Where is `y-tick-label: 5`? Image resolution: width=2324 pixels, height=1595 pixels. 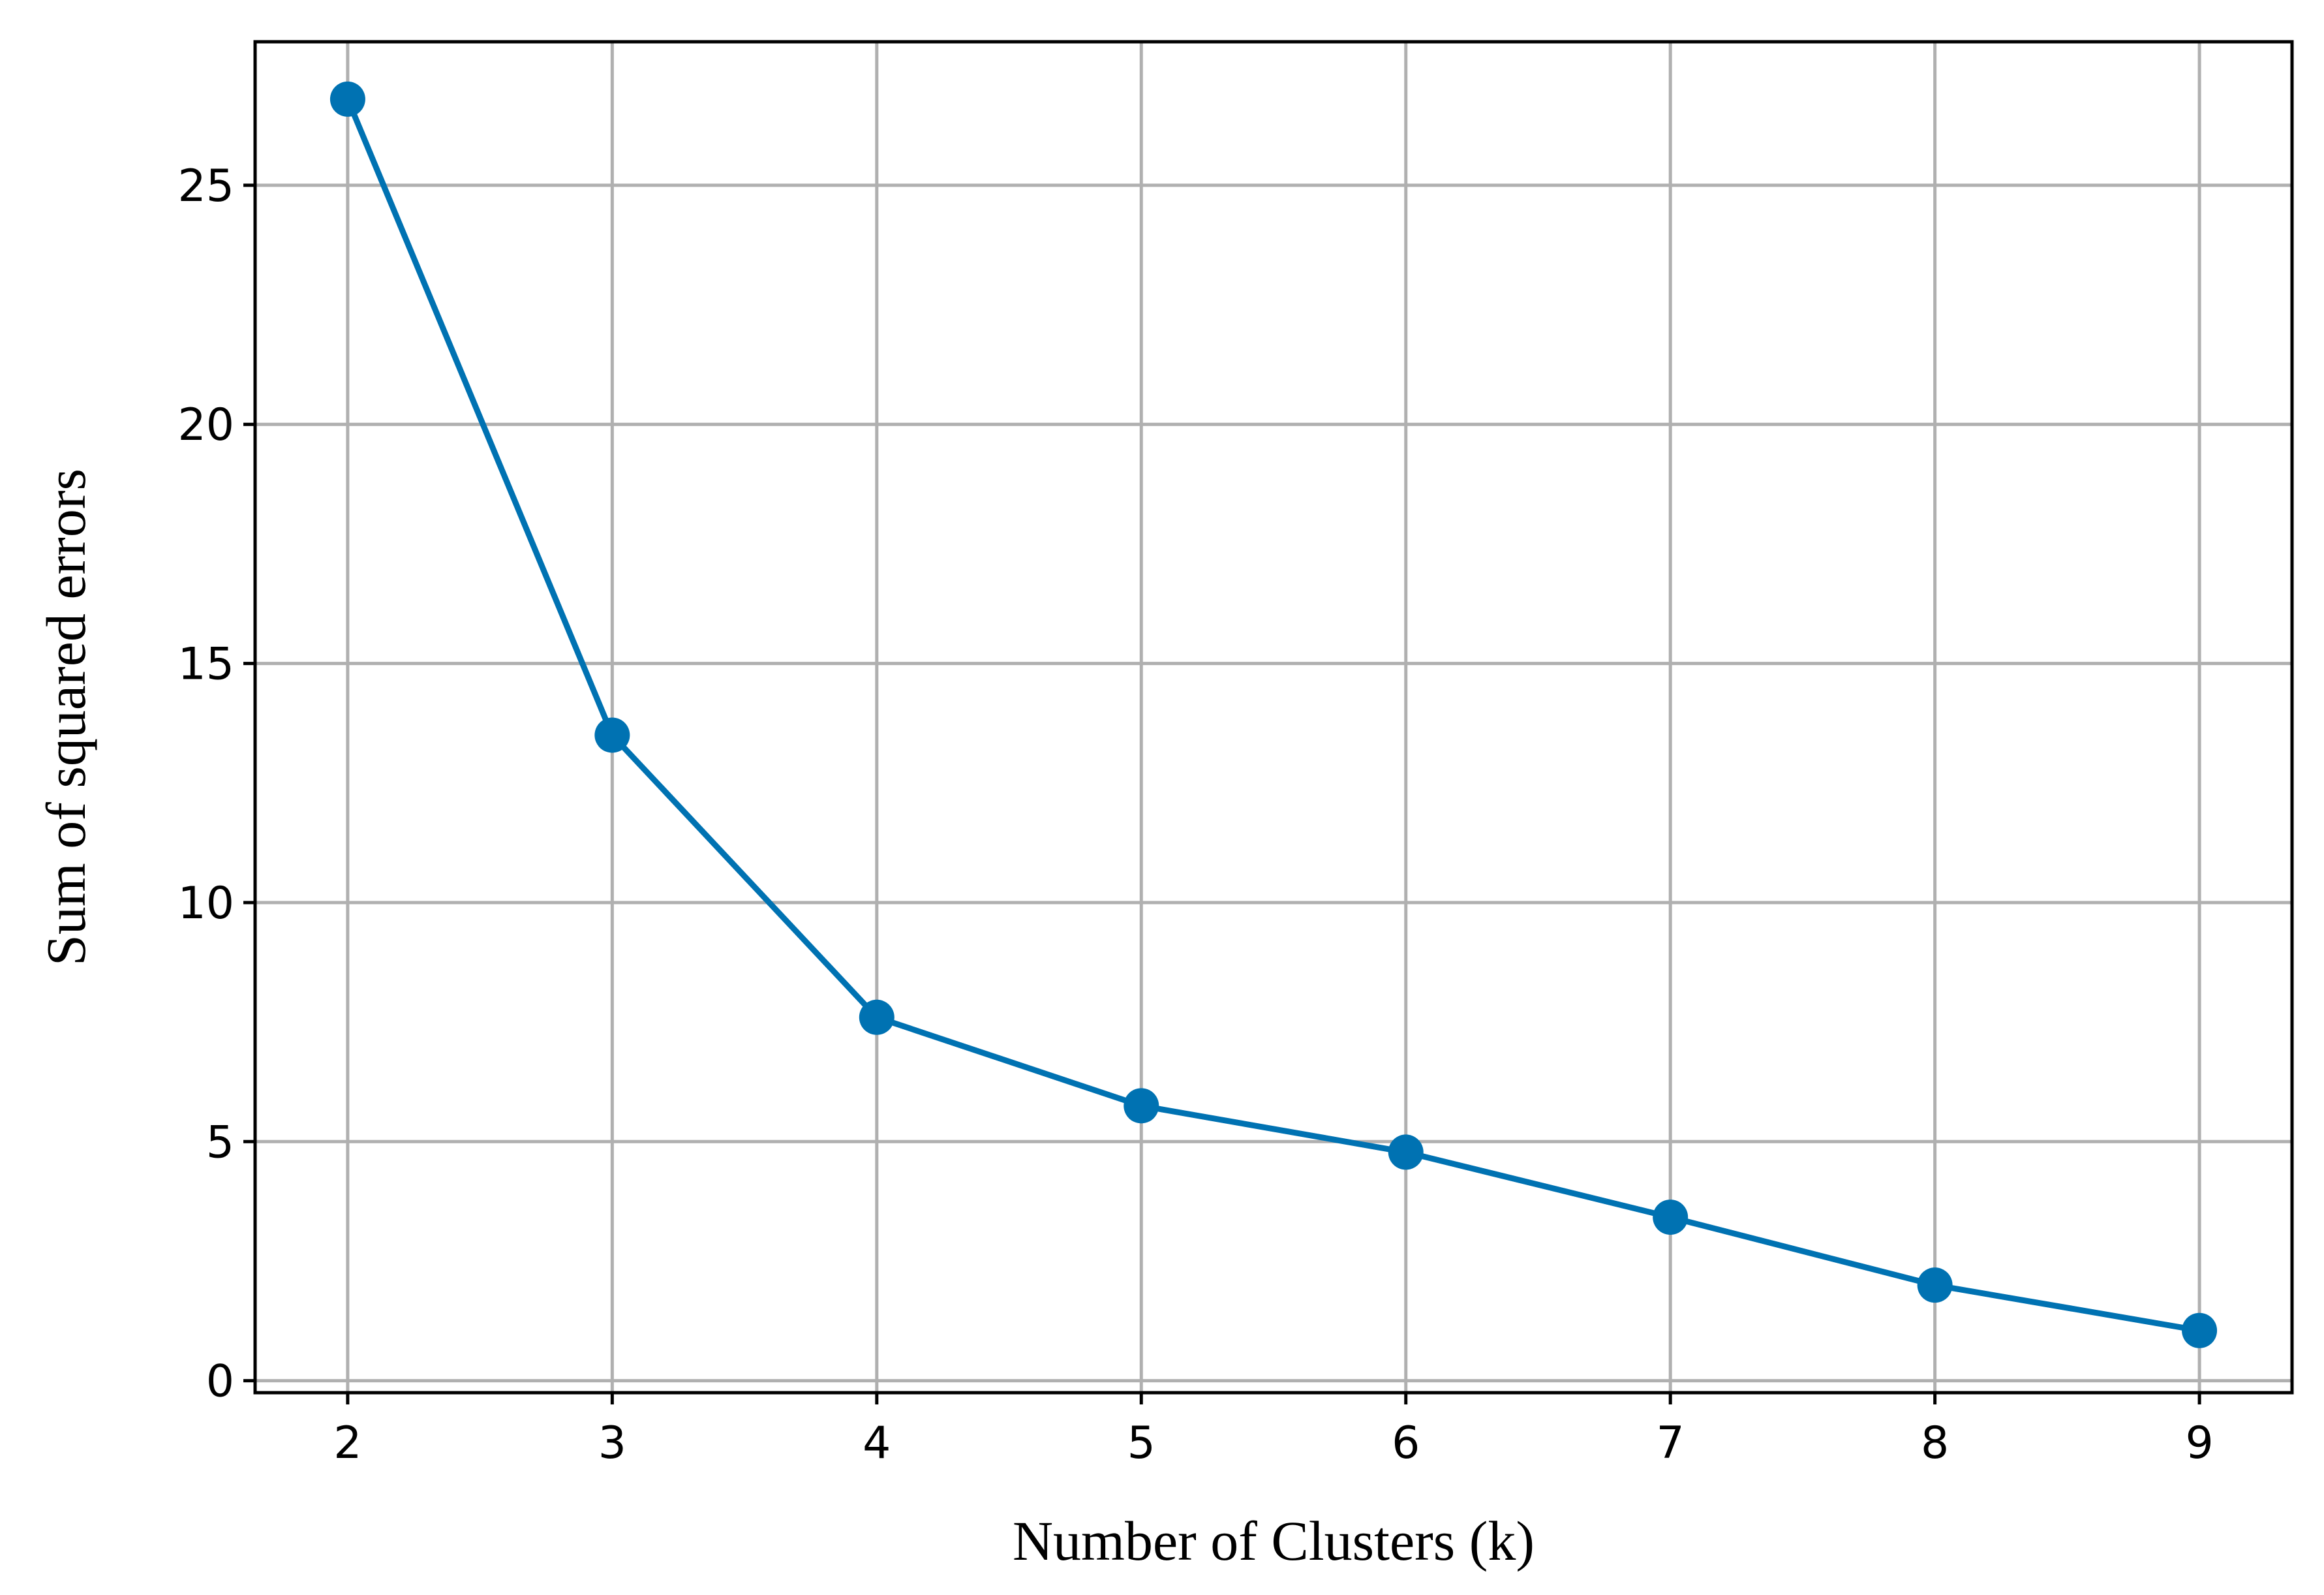 y-tick-label: 5 is located at coordinates (220, 1142).